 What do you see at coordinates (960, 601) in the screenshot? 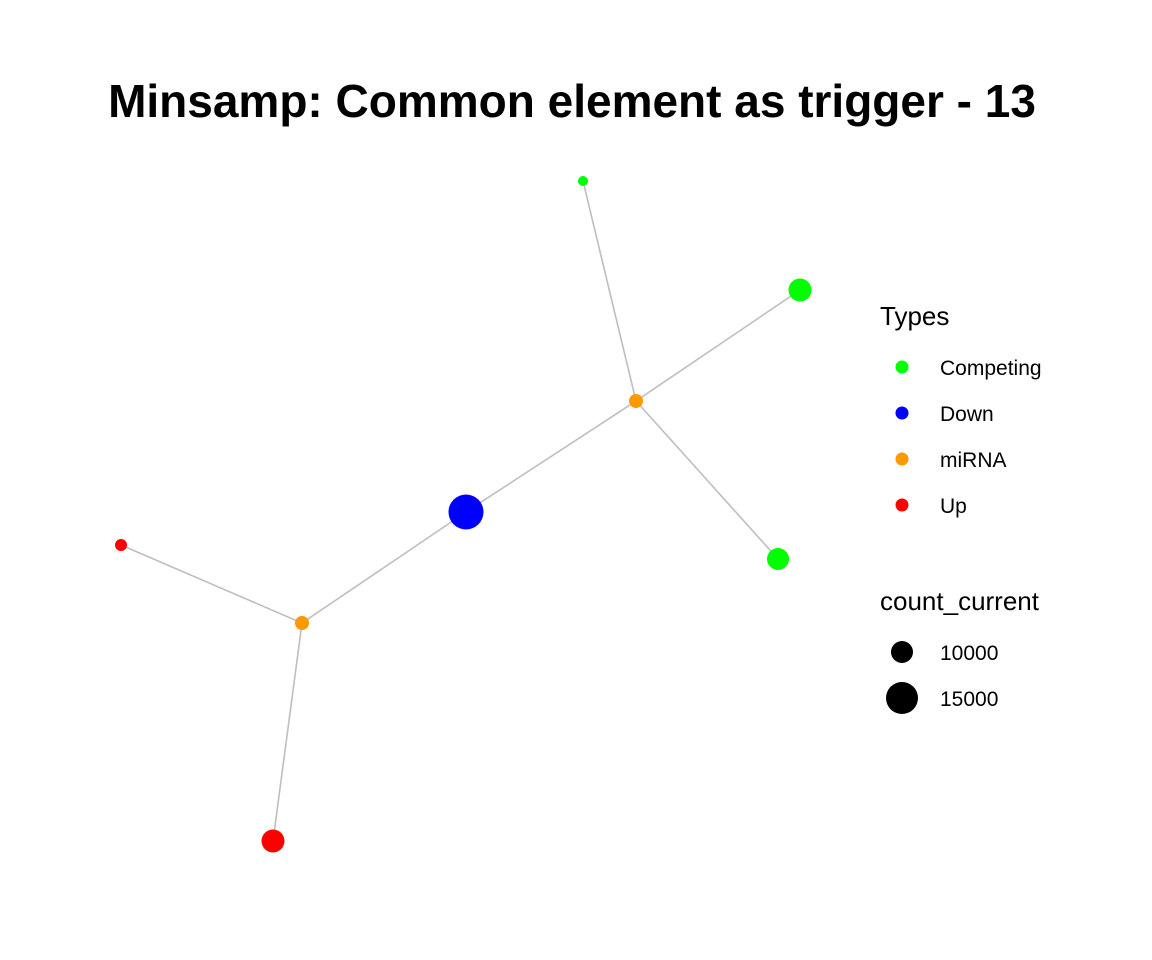
I see `legend-size-title: count_current` at bounding box center [960, 601].